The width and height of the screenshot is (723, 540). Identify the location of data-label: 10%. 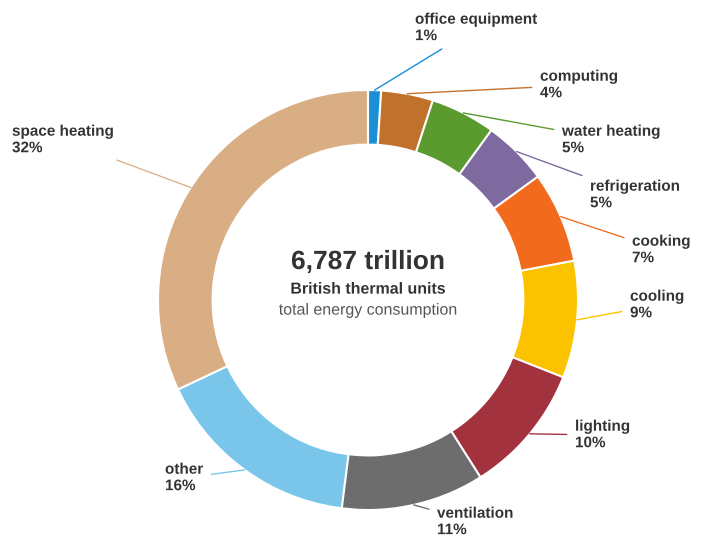
(591, 442).